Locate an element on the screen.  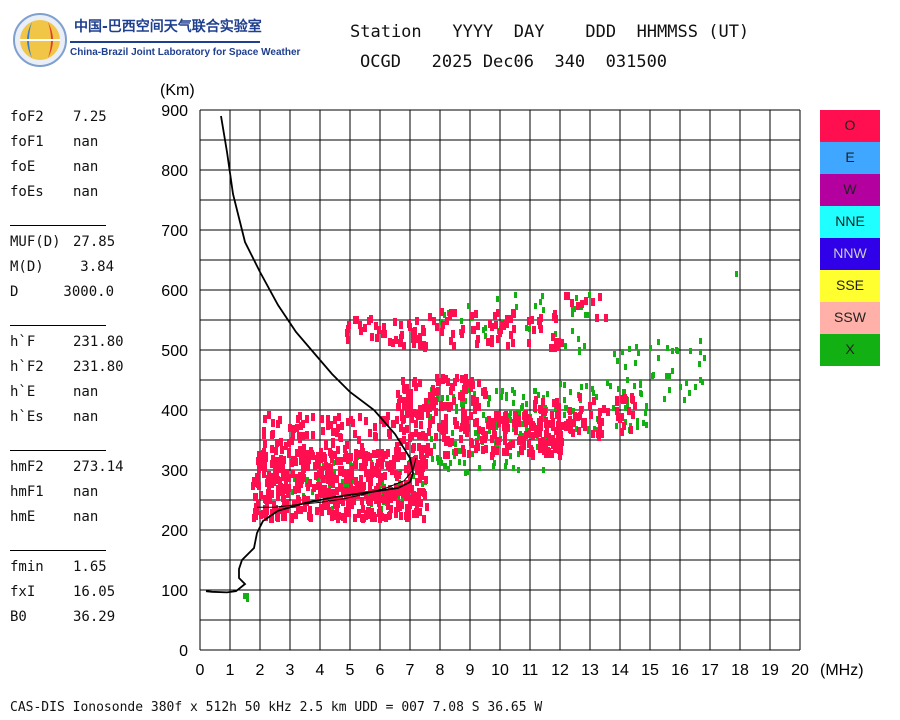
param-separator is located at coordinates (58, 450).